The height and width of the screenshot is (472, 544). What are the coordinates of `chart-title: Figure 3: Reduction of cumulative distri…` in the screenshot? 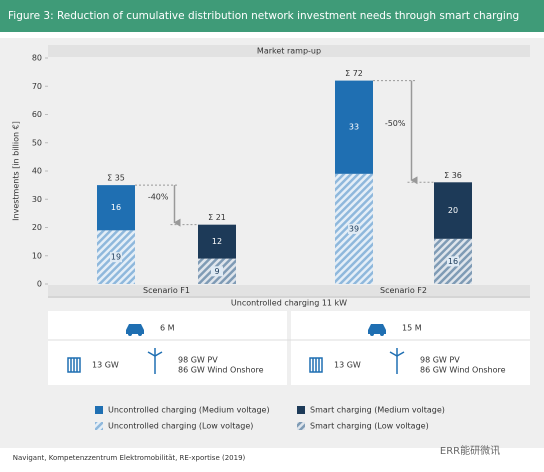 It's located at (263, 16).